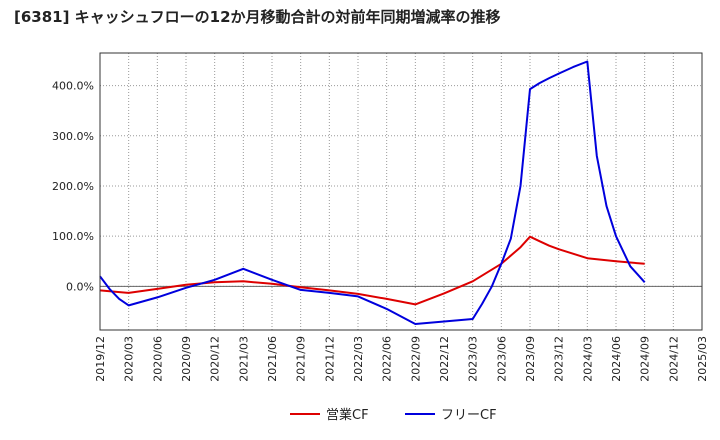 The width and height of the screenshot is (720, 440). What do you see at coordinates (329, 359) in the screenshot?
I see `x-tick-label: 2021/12` at bounding box center [329, 359].